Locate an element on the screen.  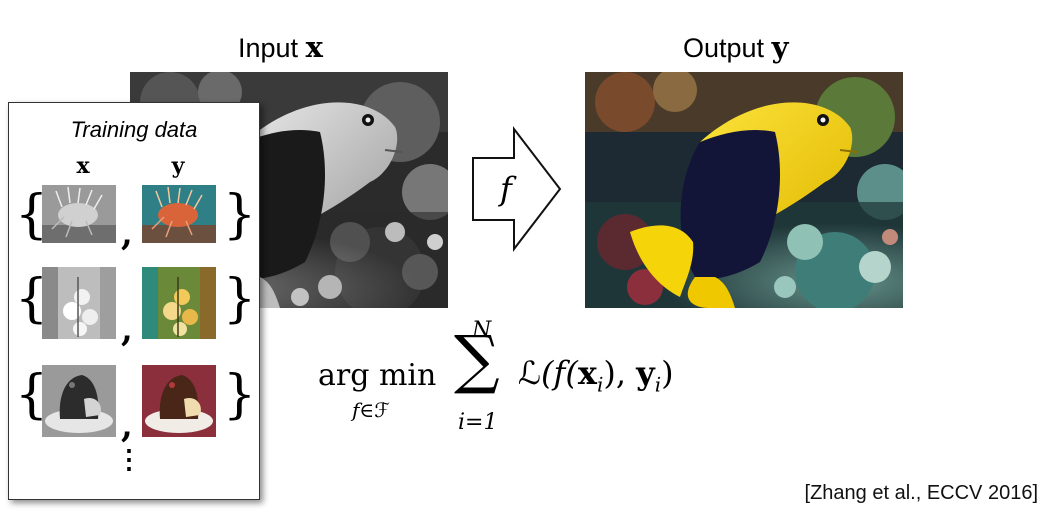
citation: [Zhang et al., ECCV 2016] is located at coordinates (921, 493).